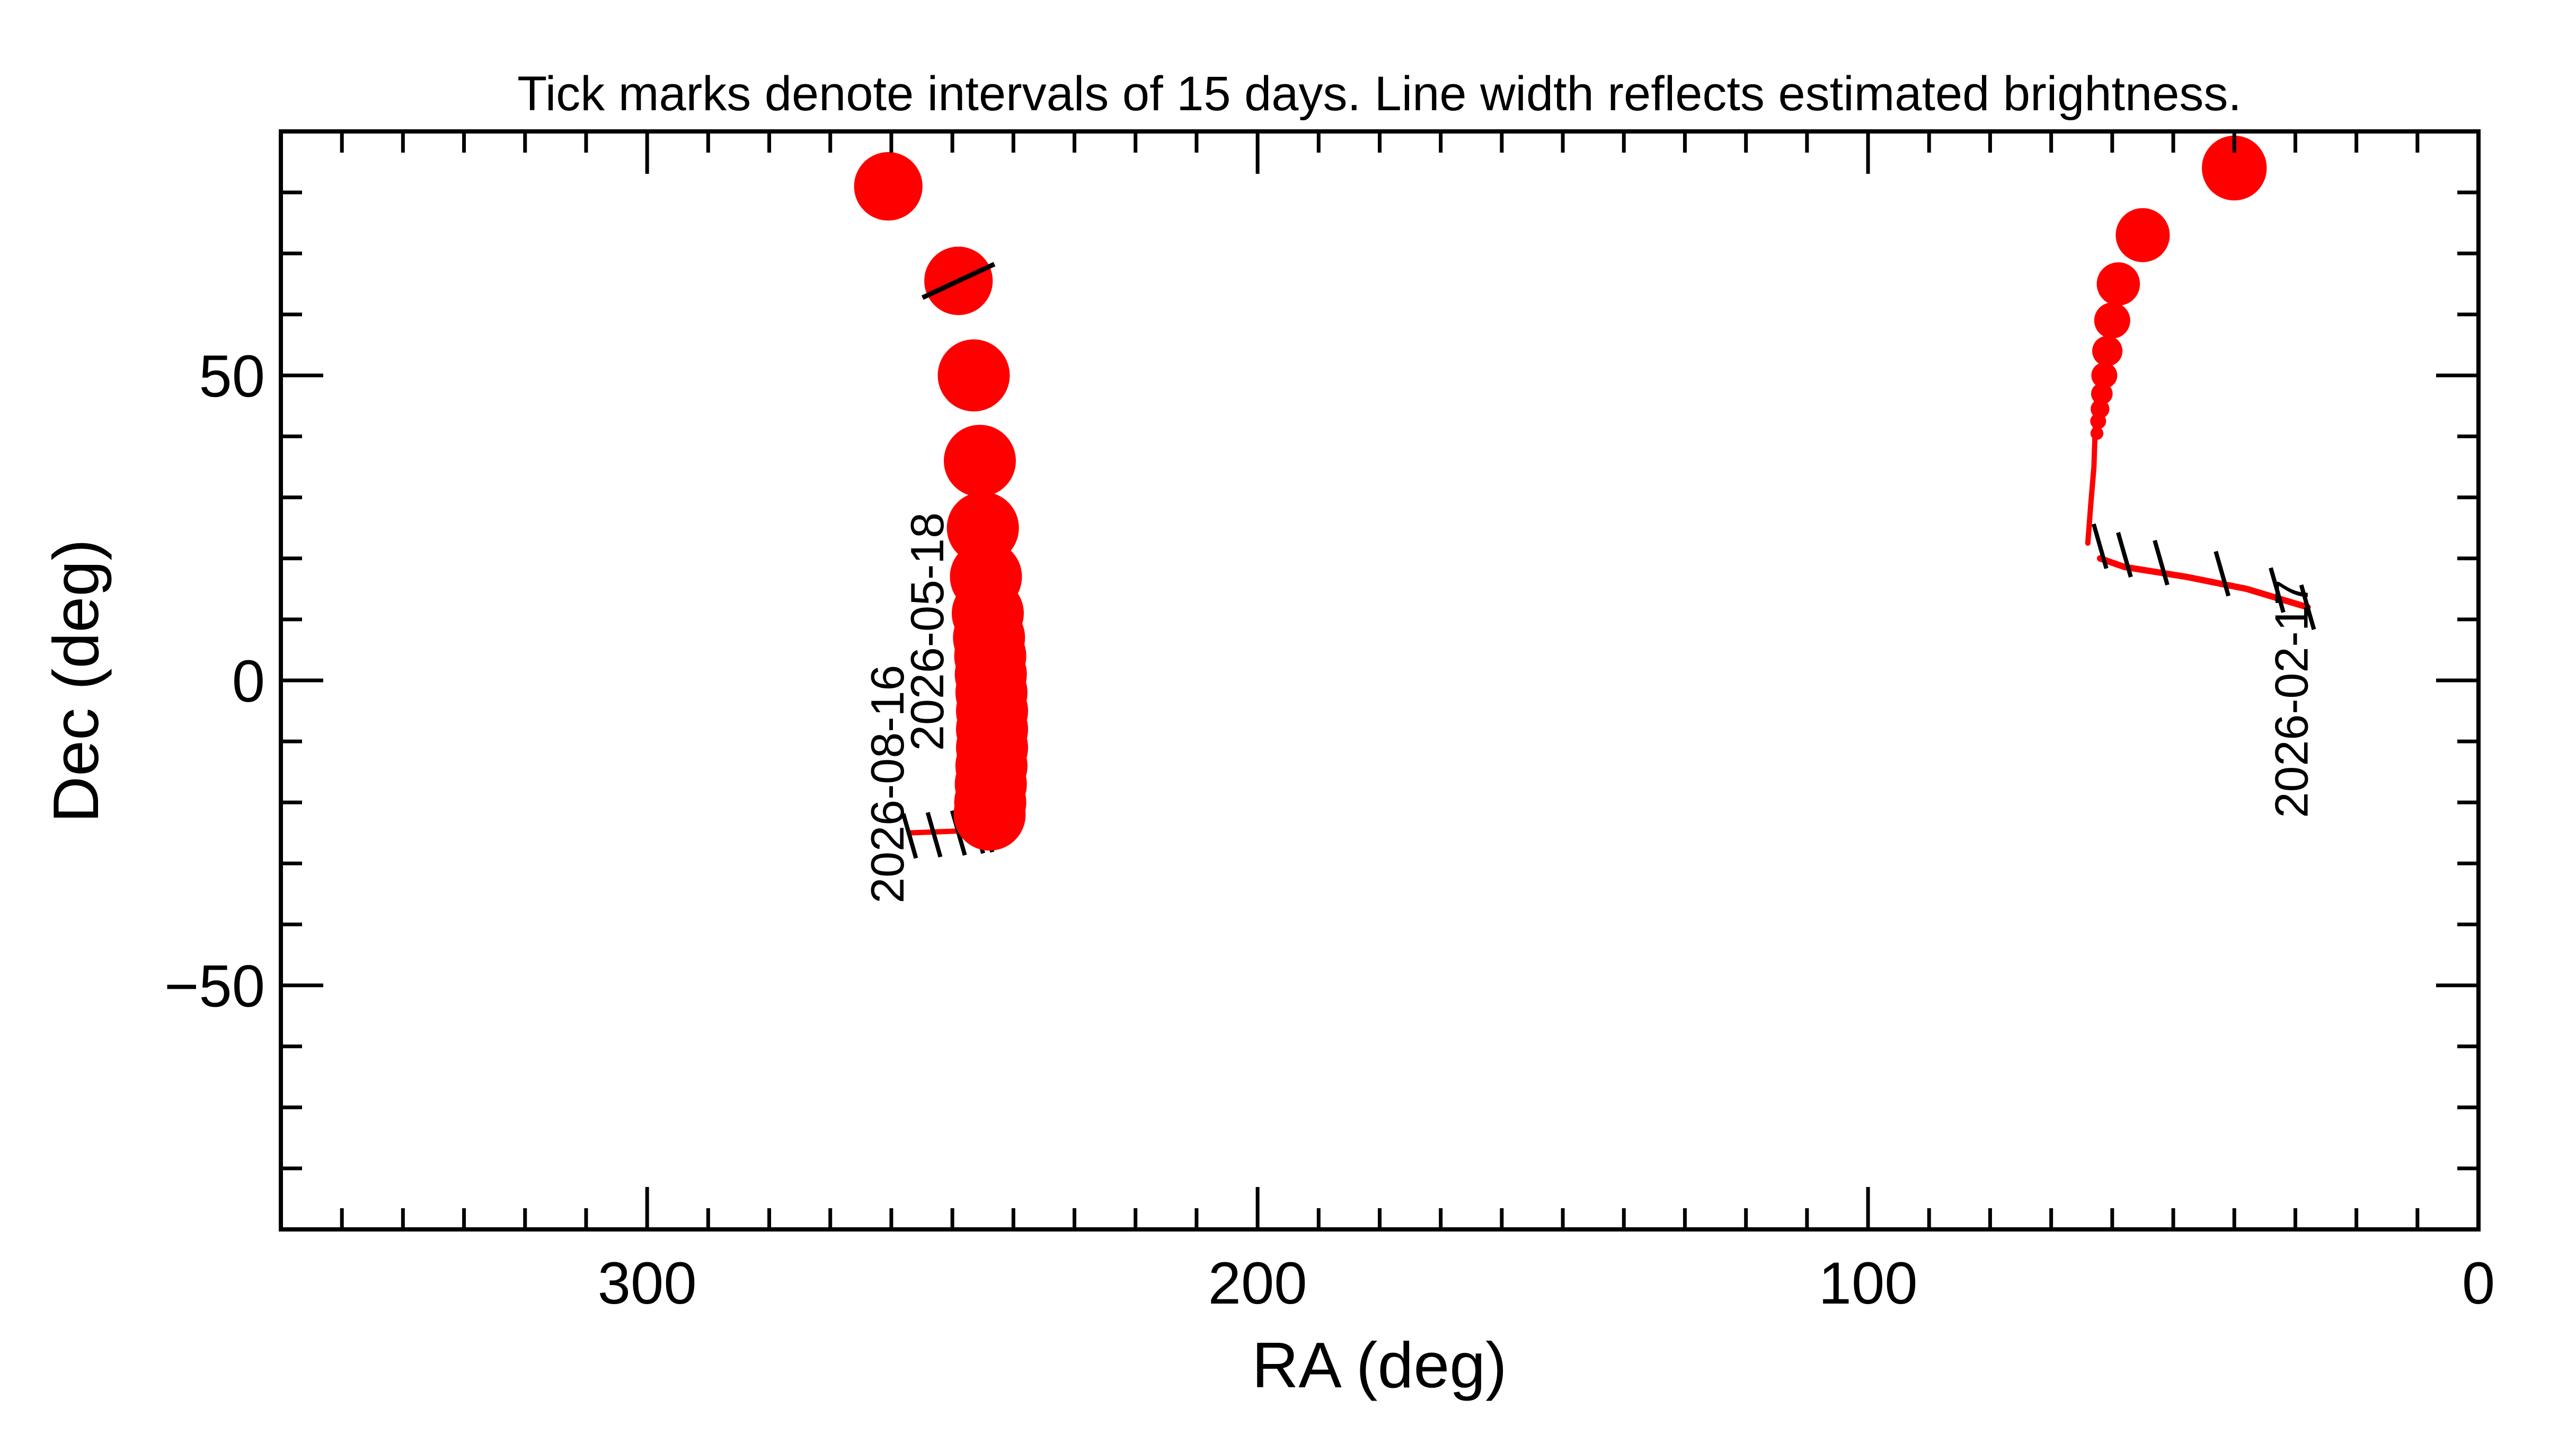  Describe the element at coordinates (2291, 698) in the screenshot. I see `date-label-2026-02-17: 2026-02-17` at that location.